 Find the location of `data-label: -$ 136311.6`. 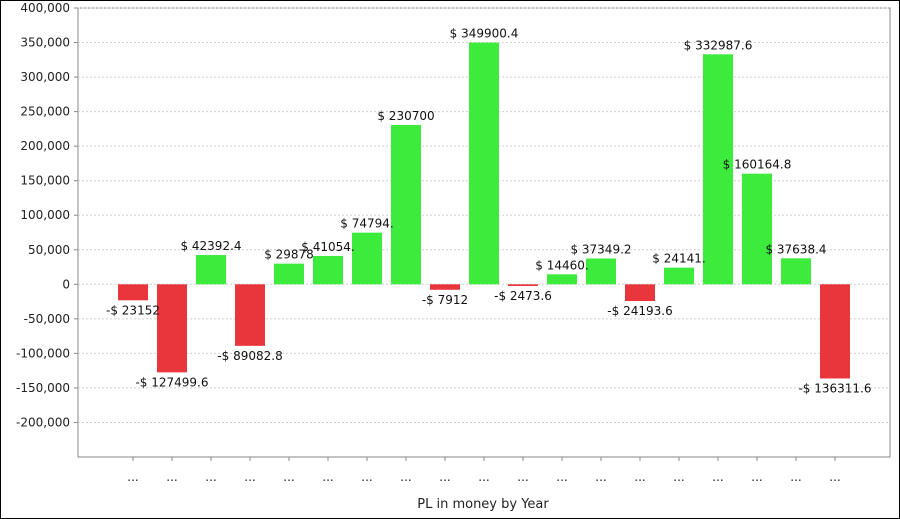

data-label: -$ 136311.6 is located at coordinates (834, 388).